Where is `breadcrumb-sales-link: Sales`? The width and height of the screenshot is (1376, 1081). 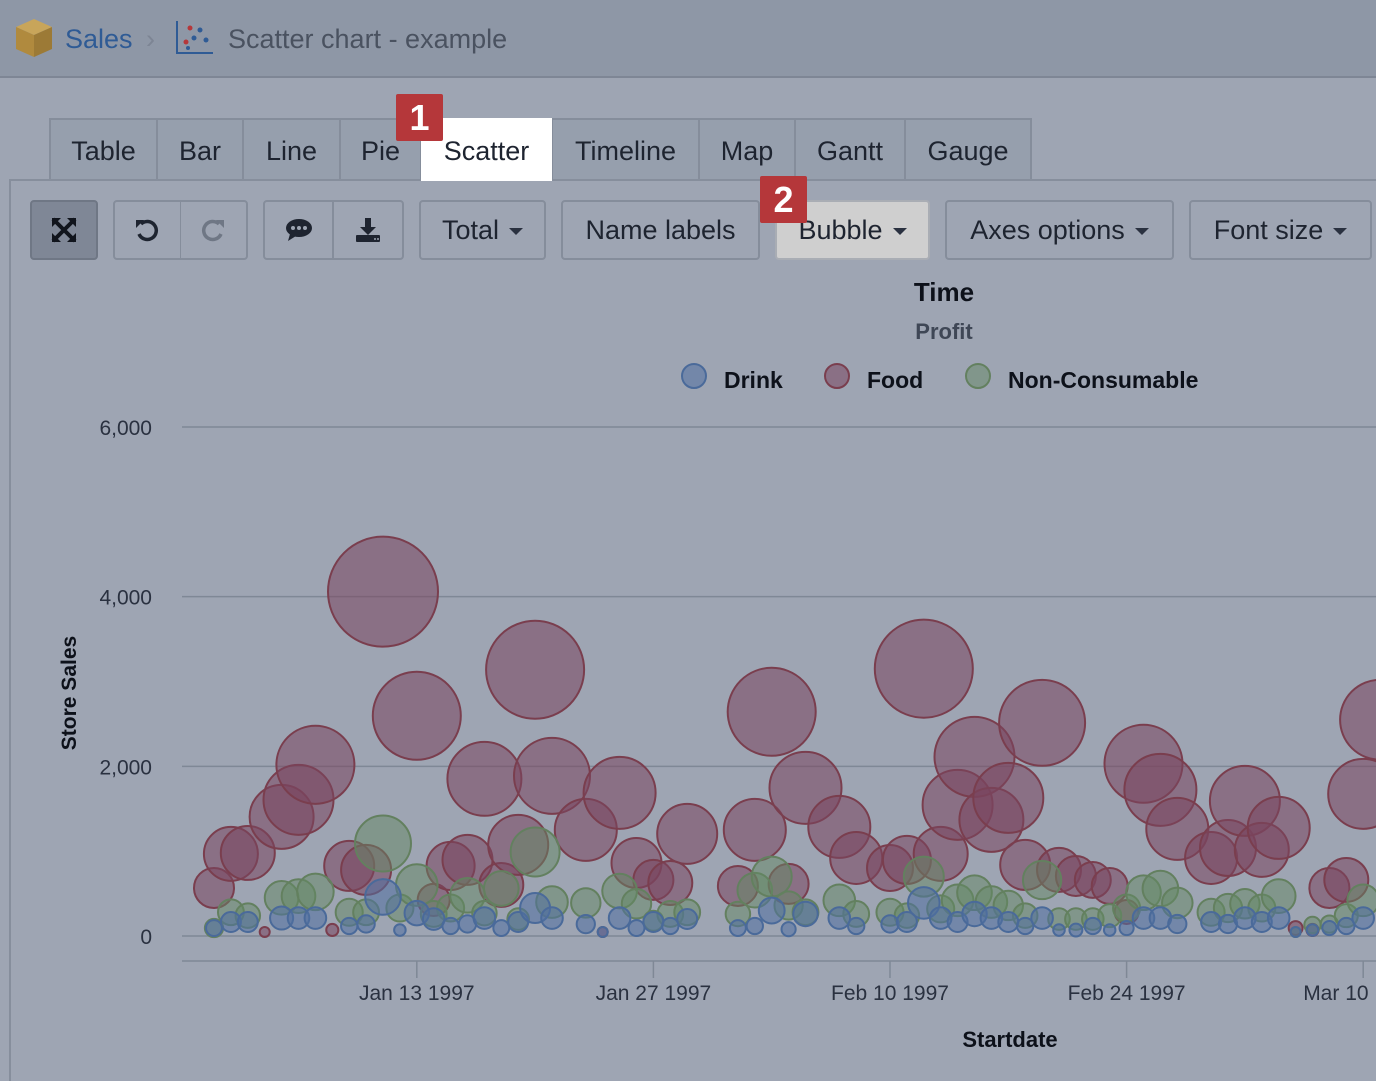 breadcrumb-sales-link: Sales is located at coordinates (99, 39).